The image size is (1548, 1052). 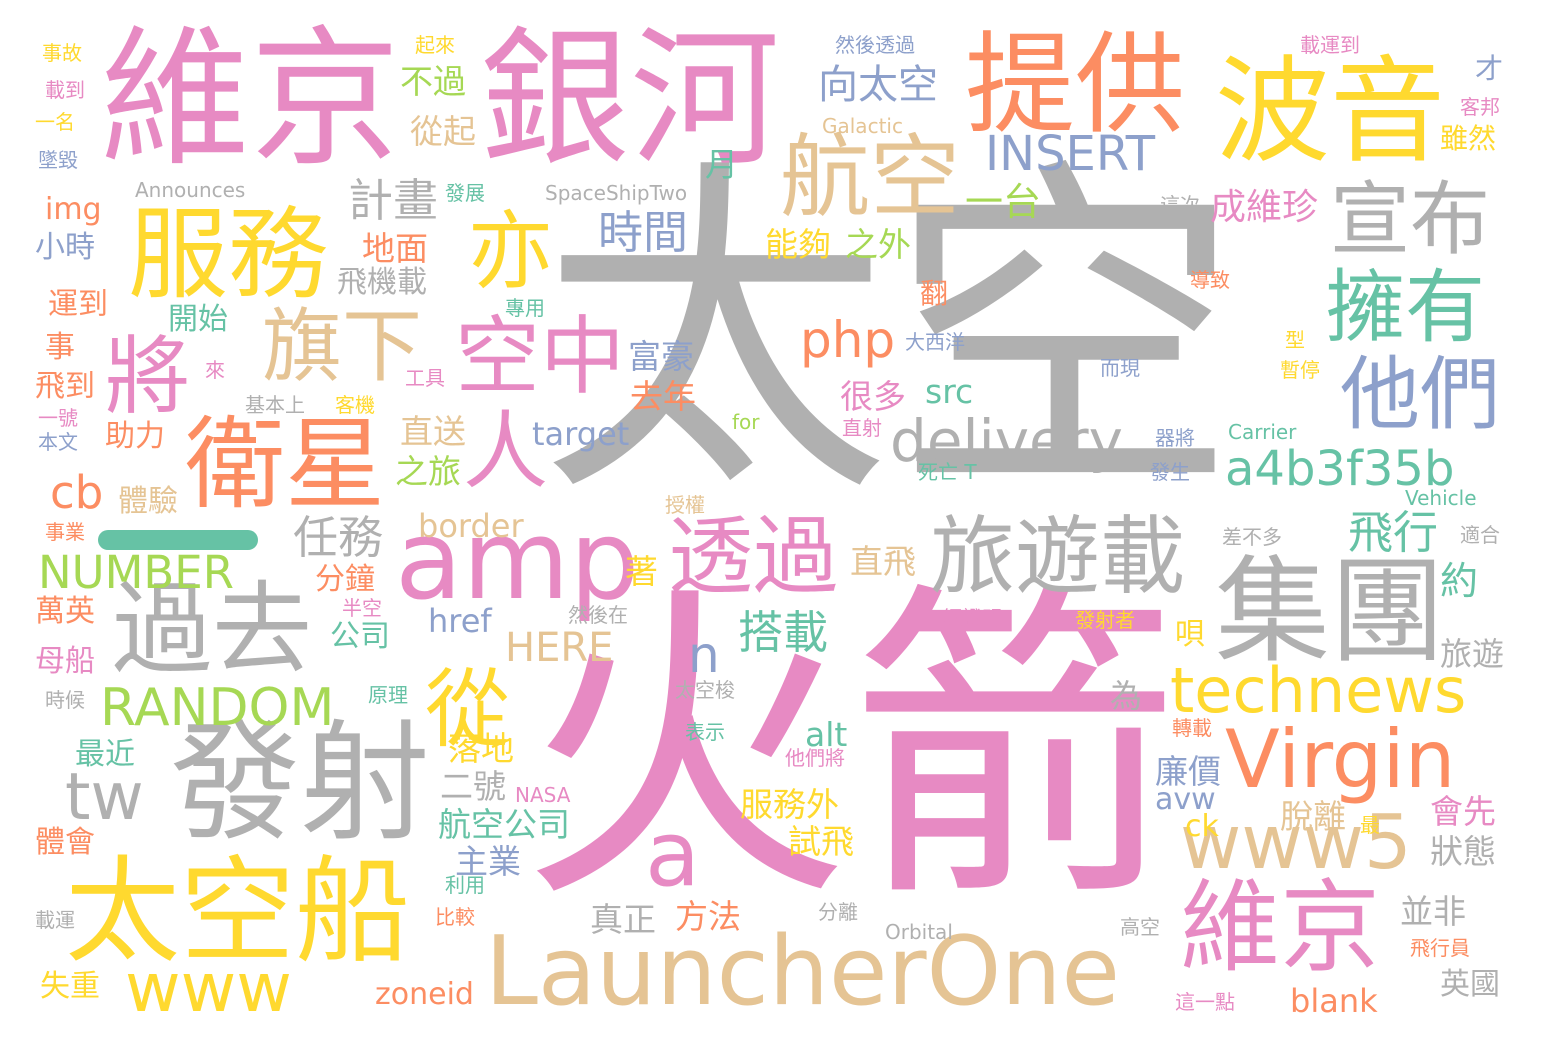 I want to click on word-fazhan: 發展, so click(x=465, y=193).